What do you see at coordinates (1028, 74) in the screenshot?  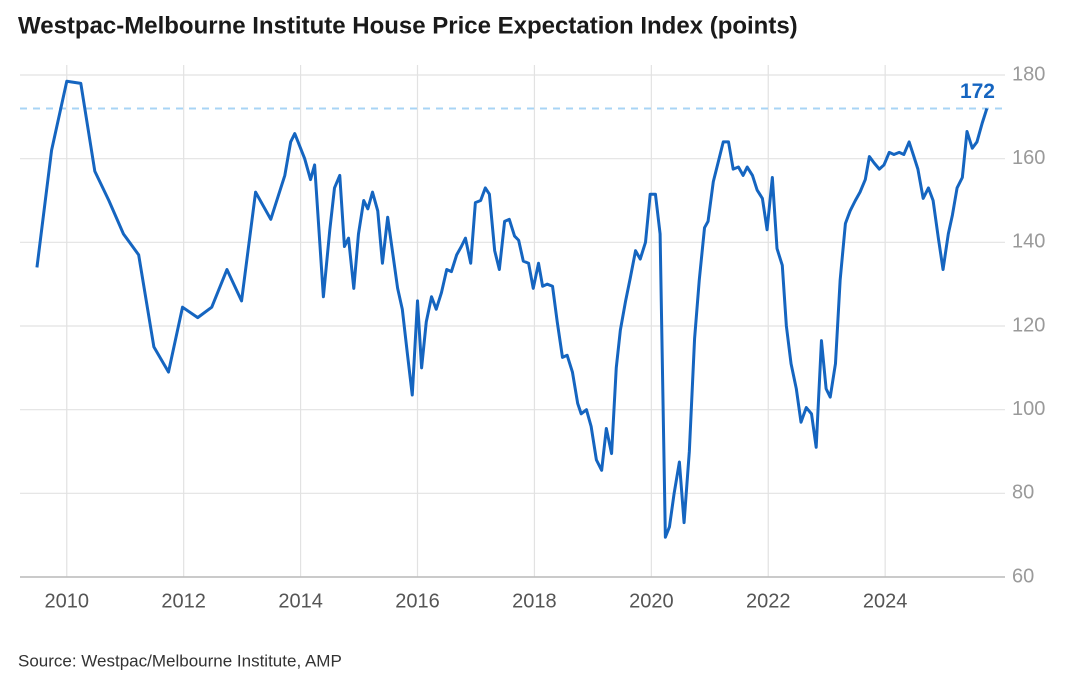 I see `y-tick-label: 180` at bounding box center [1028, 74].